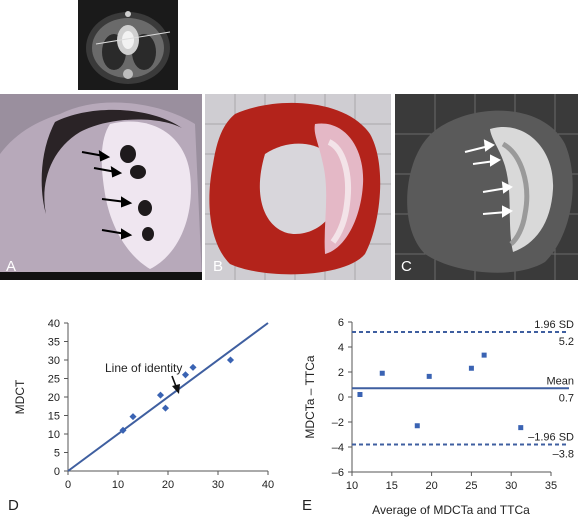 This screenshot has height=518, width=578. Describe the element at coordinates (341, 323) in the screenshot. I see `y-tick-label: 6` at that location.